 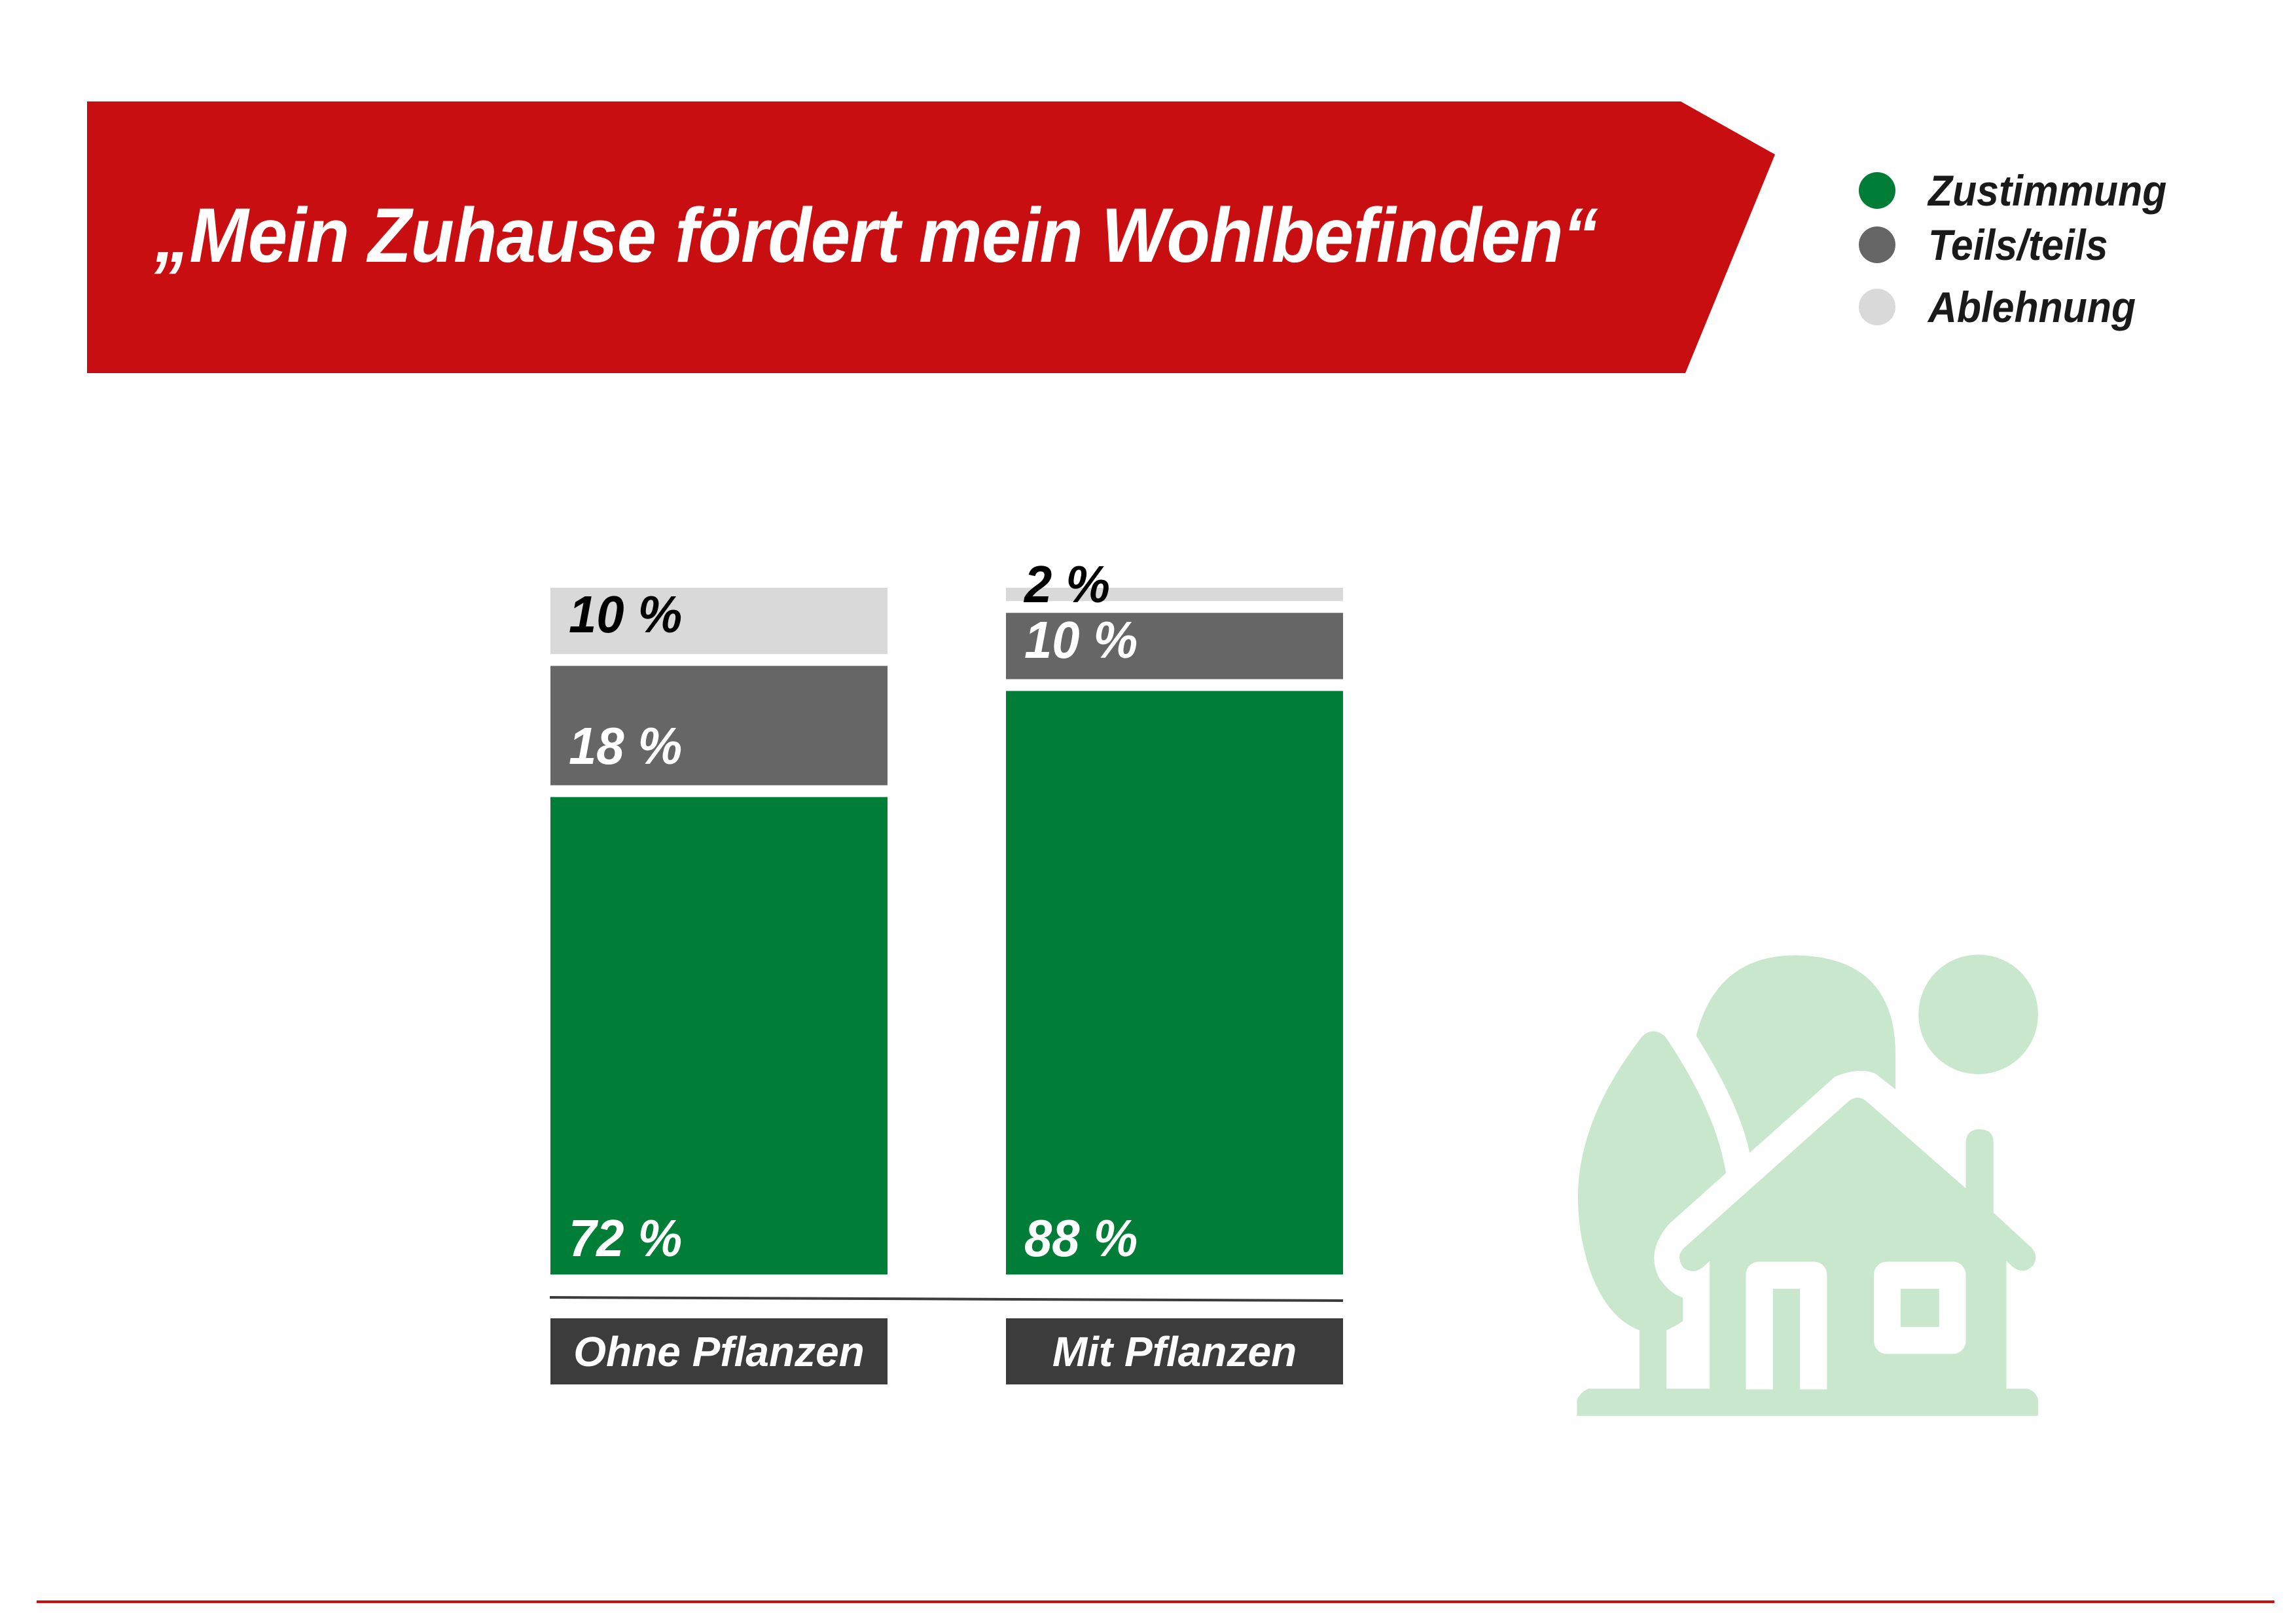 I want to click on title-banner, so click(x=931, y=237).